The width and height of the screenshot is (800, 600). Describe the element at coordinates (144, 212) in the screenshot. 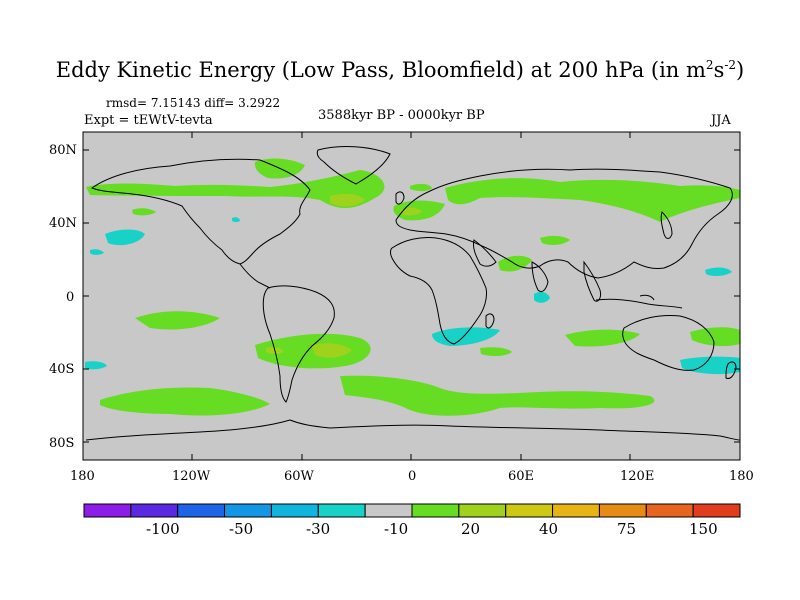

I see `positive-region-north-pacific` at that location.